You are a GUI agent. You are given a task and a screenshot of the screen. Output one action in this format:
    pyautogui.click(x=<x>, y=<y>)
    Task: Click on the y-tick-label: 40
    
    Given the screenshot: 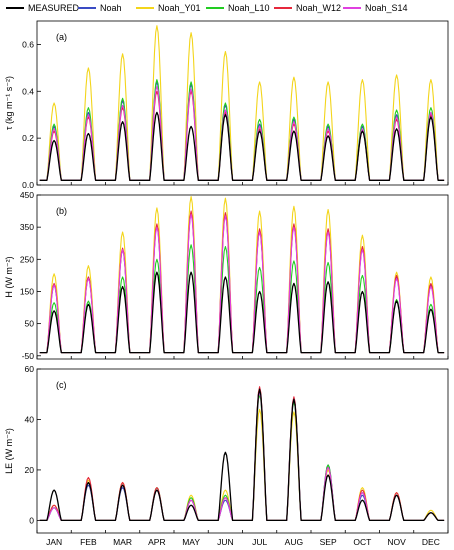 What is the action you would take?
    pyautogui.click(x=30, y=419)
    